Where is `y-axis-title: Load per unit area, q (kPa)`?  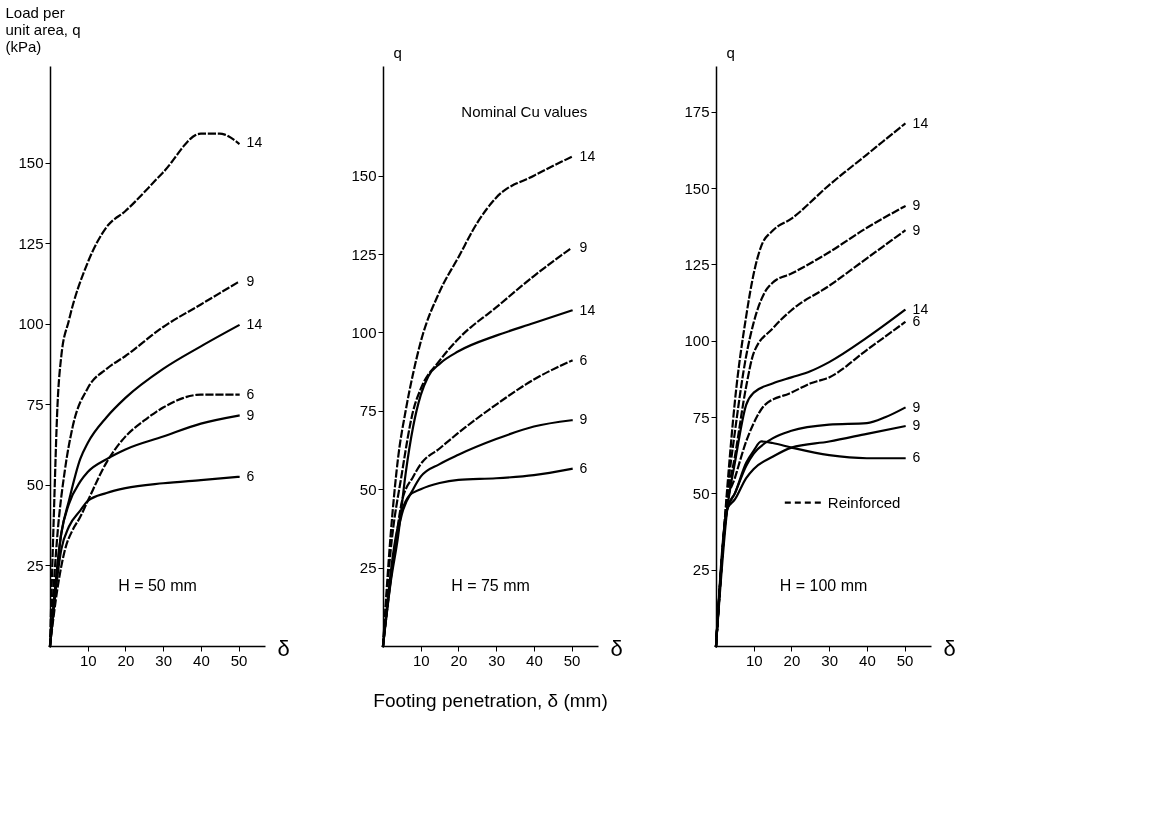
y-axis-title: Load per unit area, q (kPa) is located at coordinates (43, 29).